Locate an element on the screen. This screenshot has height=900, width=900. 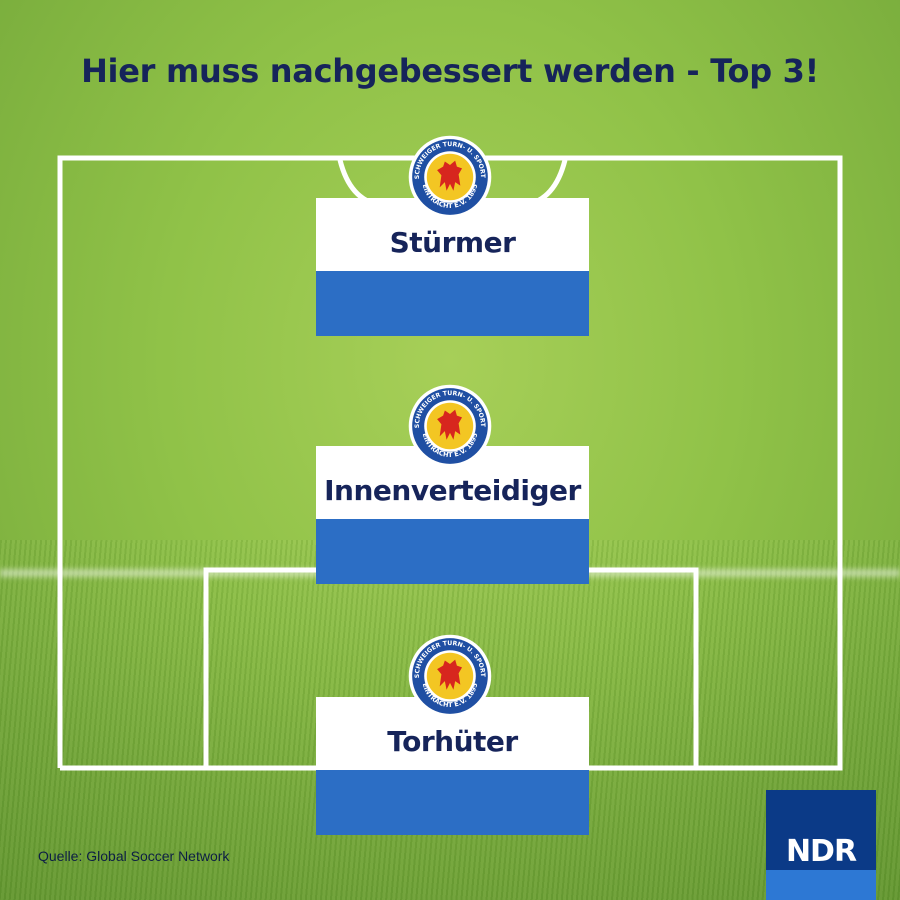
position-label: Torhüter is located at coordinates (452, 741).